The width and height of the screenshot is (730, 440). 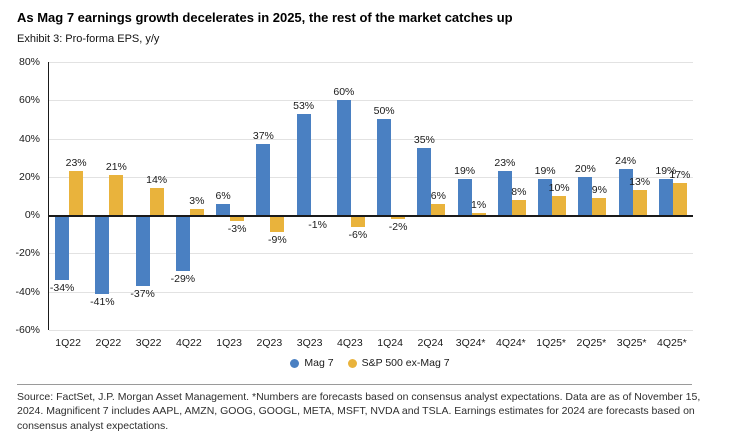 I want to click on bar-value-label: 60%, so click(x=344, y=92).